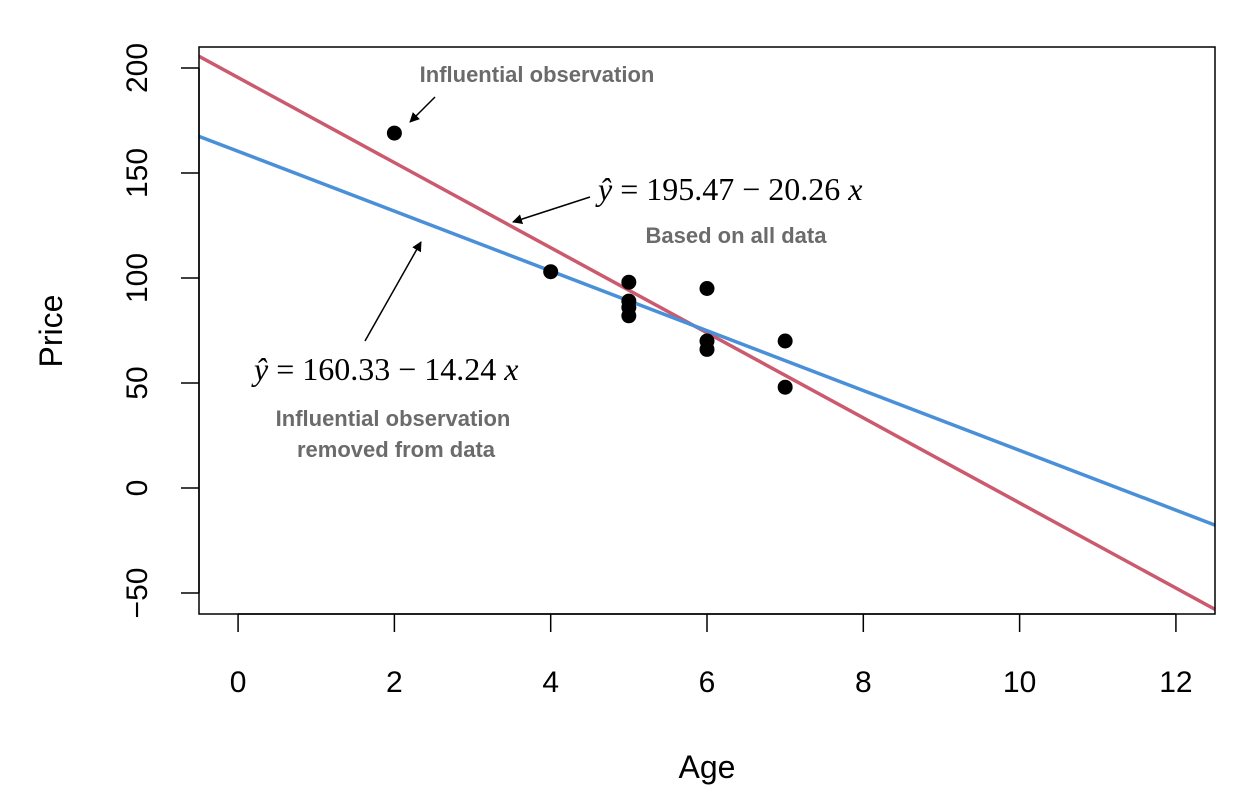  Describe the element at coordinates (1019, 682) in the screenshot. I see `x-tick-label: 10` at that location.